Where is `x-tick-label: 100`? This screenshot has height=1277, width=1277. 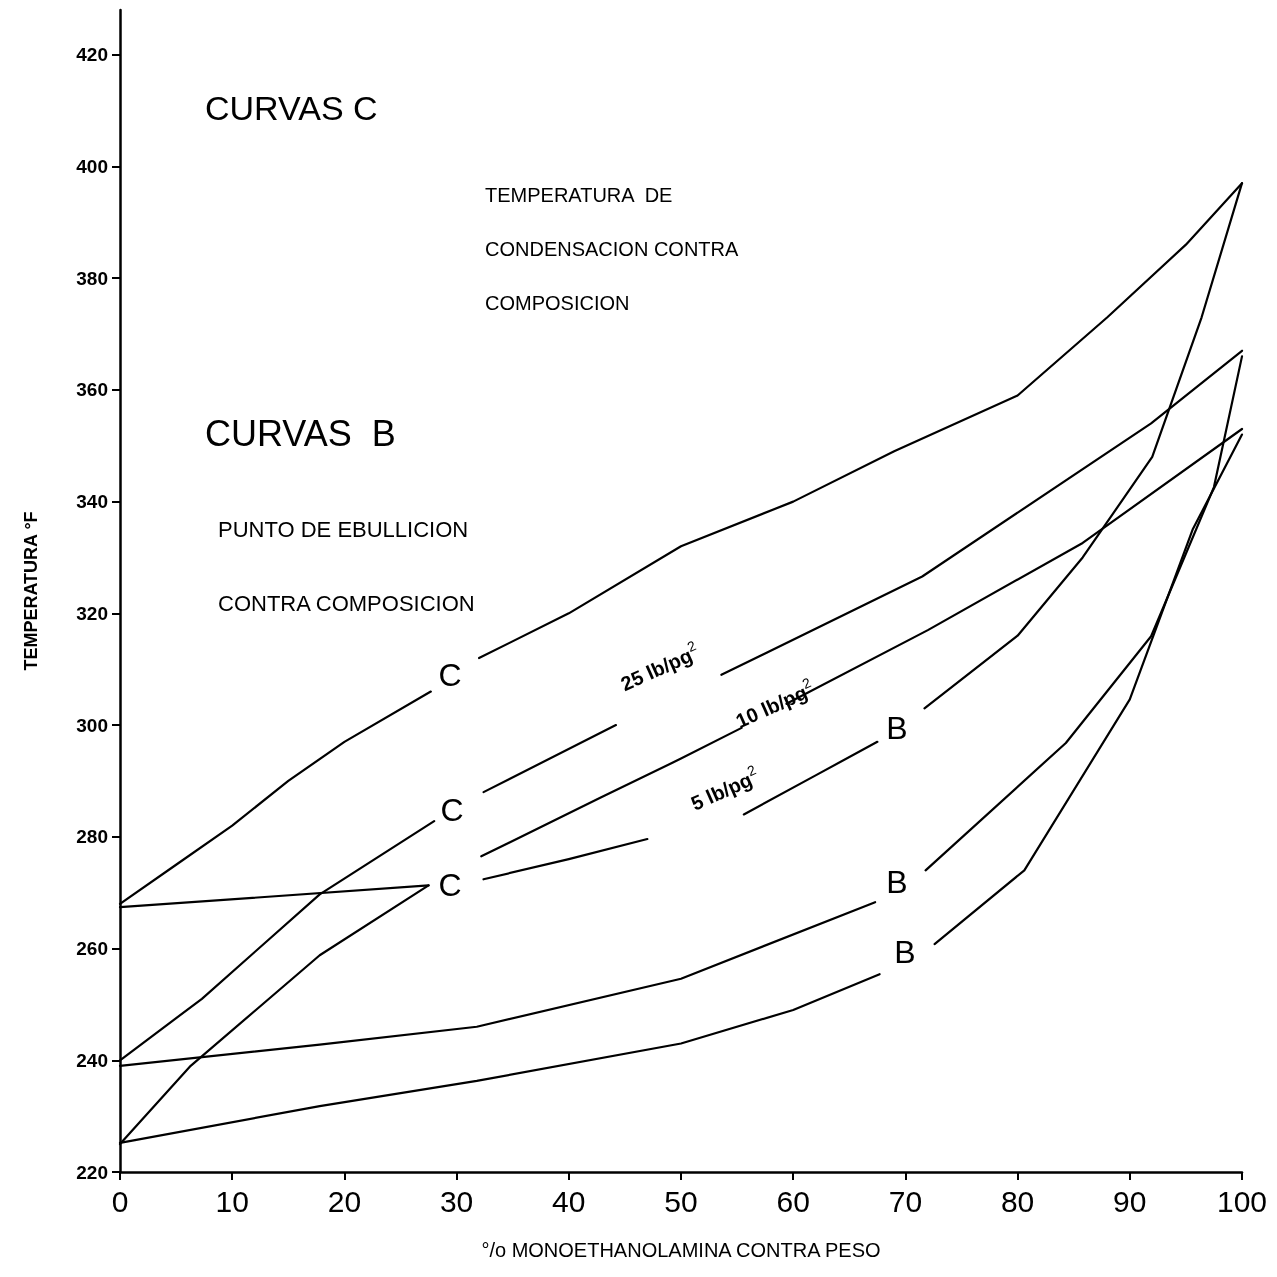
x-tick-label: 100 is located at coordinates (1242, 1201).